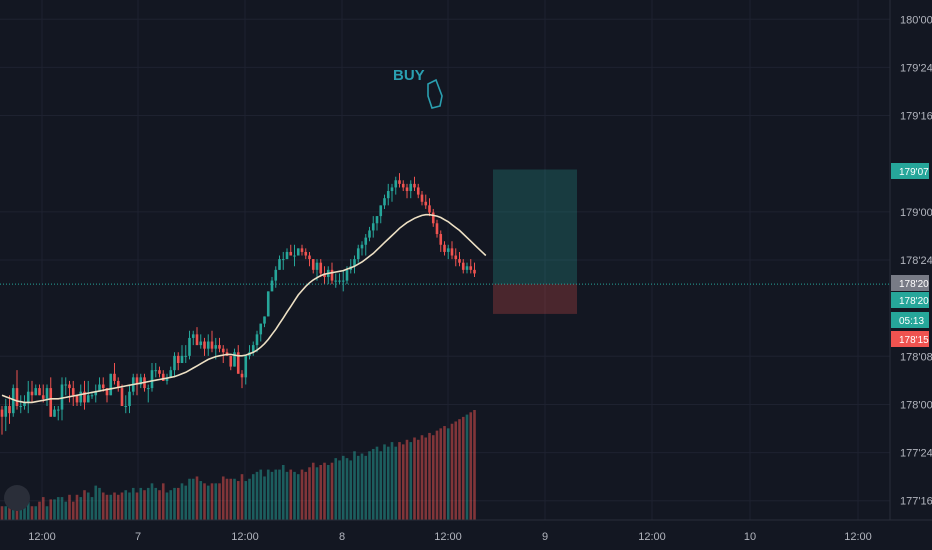  What do you see at coordinates (466, 531) in the screenshot?
I see `time-axis: 12:00 7 12:00 8 12:00 9 12:00 10 12:00` at bounding box center [466, 531].